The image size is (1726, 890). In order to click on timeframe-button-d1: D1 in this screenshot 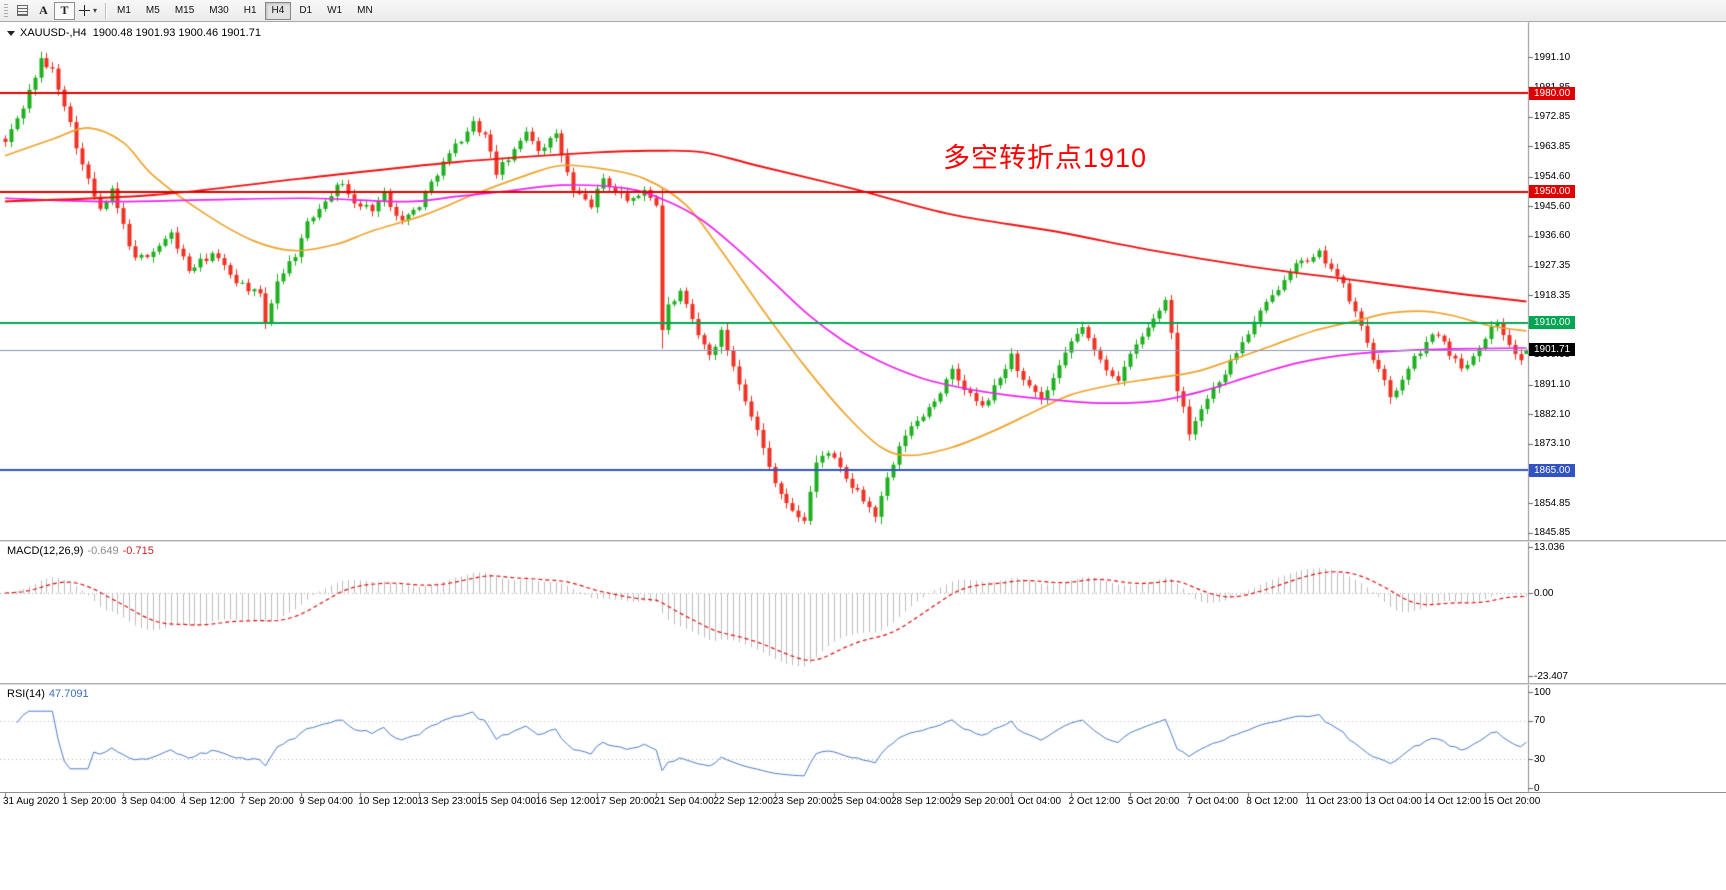, I will do `click(306, 10)`.